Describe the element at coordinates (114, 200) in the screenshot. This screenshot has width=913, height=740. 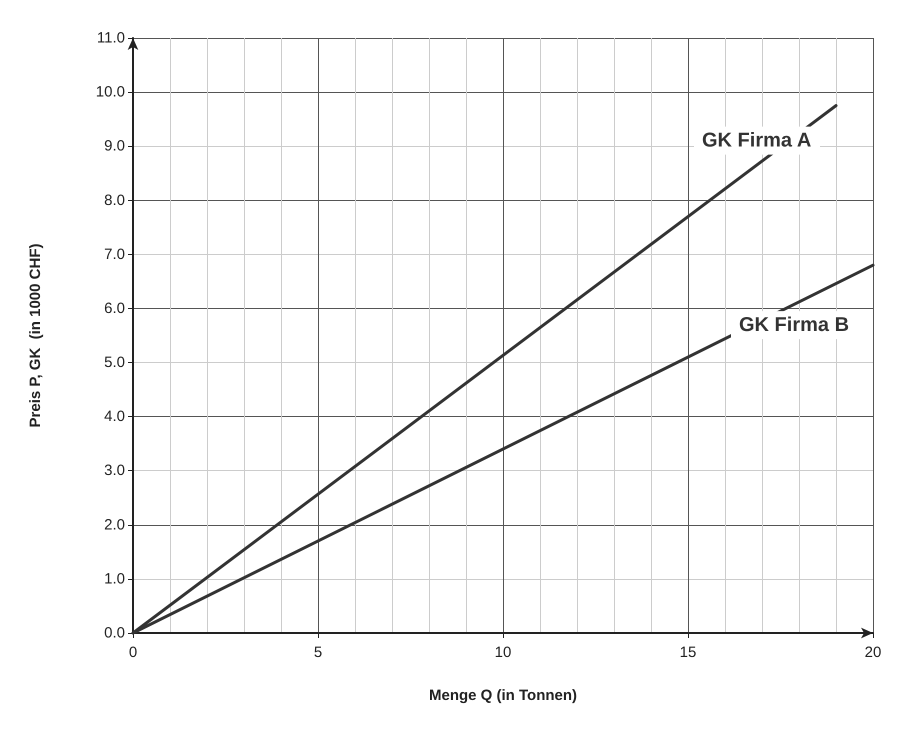
I see `y-tick-label: 8.0` at that location.